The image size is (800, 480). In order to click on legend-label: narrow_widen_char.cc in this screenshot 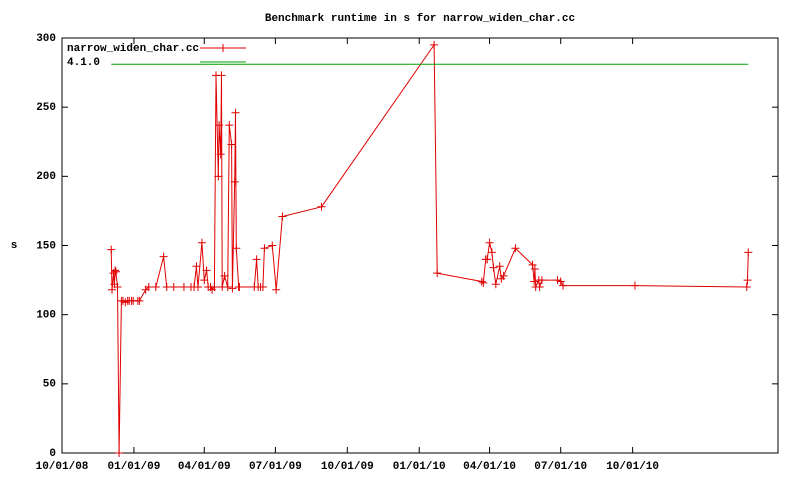, I will do `click(133, 49)`.